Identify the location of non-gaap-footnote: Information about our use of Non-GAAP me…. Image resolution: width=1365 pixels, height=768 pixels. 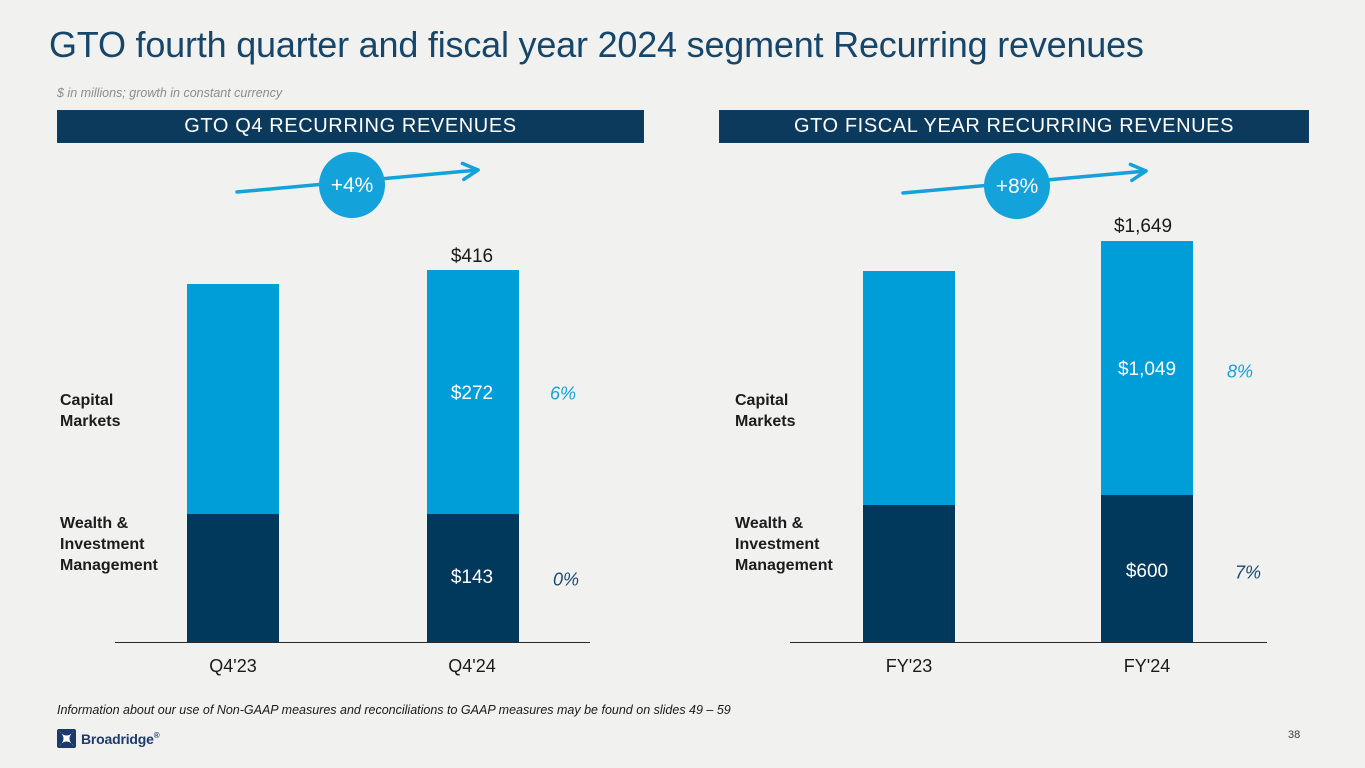
(394, 710).